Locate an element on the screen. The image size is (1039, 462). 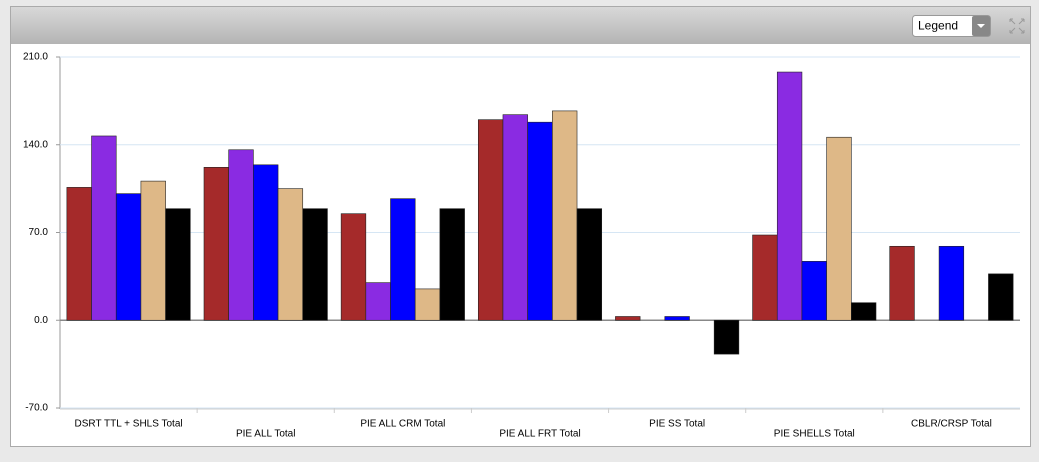
y-tick-label: 70.0 is located at coordinates (39, 232).